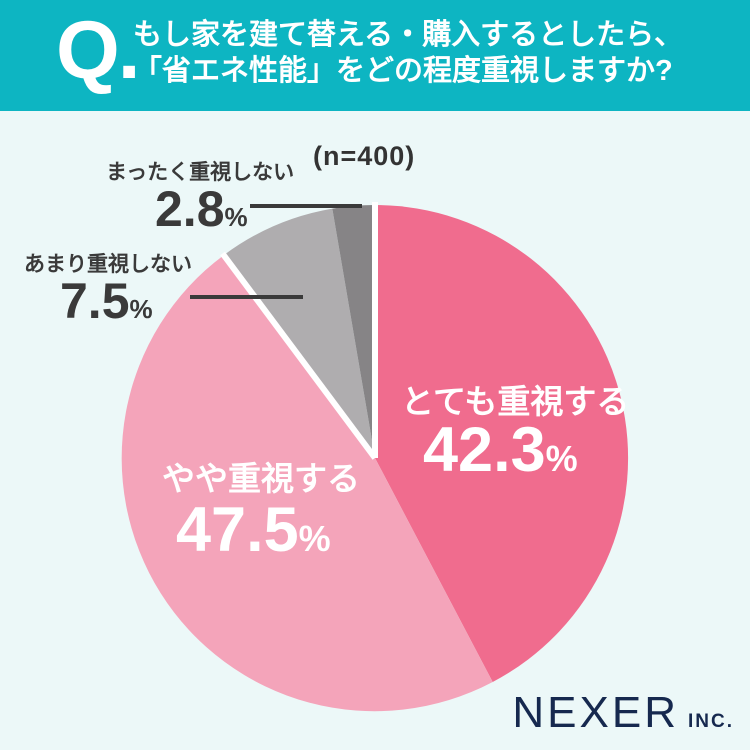 Image resolution: width=750 pixels, height=750 pixels. I want to click on segment-value-not-at-all: 2.8%, so click(201, 209).